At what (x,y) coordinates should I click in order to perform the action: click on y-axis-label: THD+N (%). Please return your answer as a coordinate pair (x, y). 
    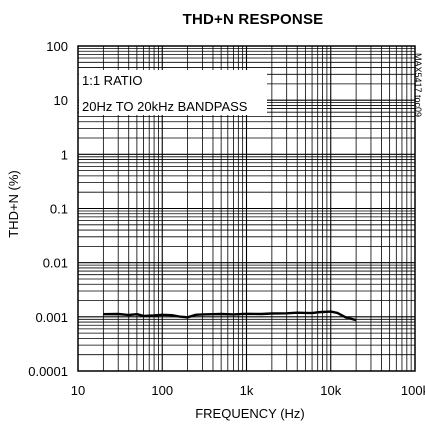
    Looking at the image, I should click on (13, 204).